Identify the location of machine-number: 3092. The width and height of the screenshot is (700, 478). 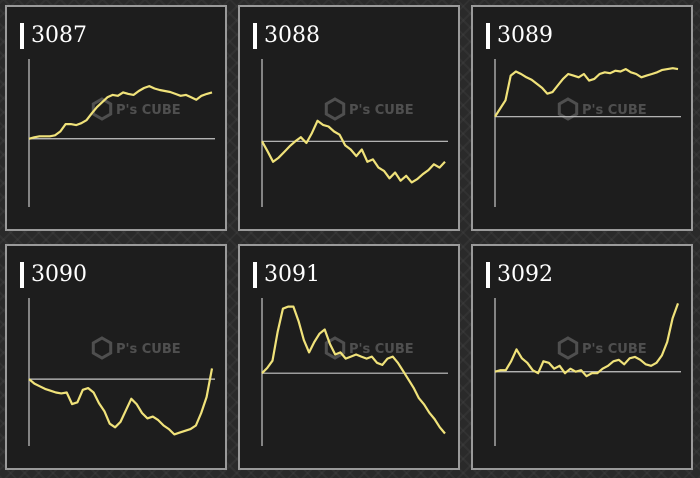
(525, 274).